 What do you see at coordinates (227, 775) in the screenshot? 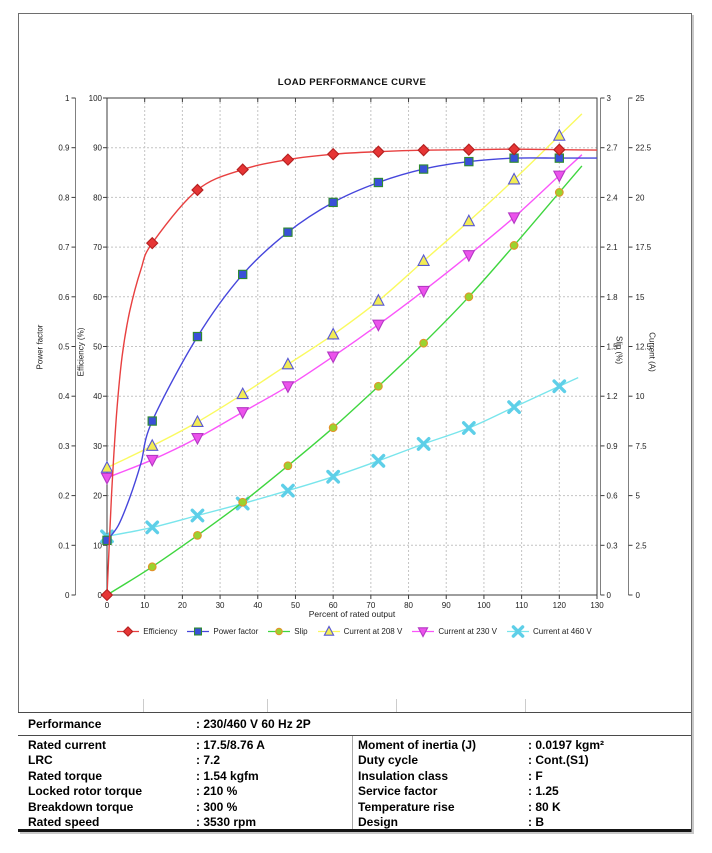
I see `spec-value: : 1.54 kgfm` at bounding box center [227, 775].